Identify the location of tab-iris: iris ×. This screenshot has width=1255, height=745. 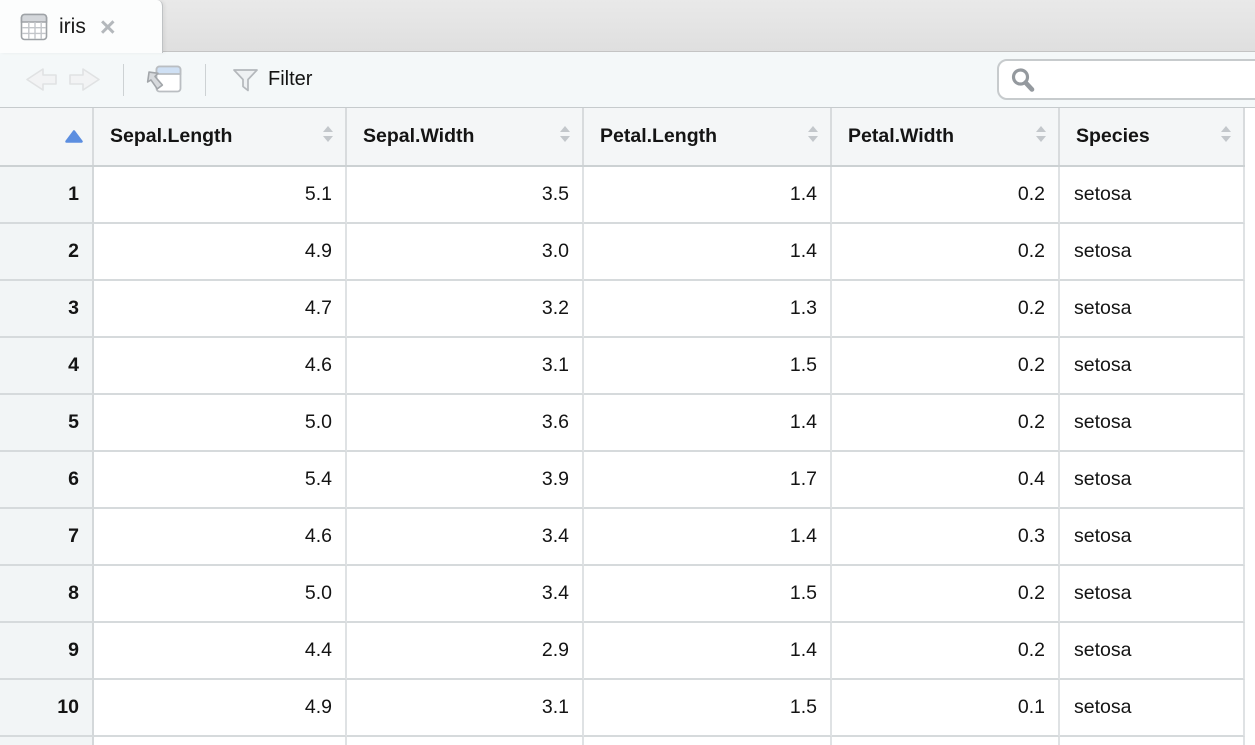
(81, 26).